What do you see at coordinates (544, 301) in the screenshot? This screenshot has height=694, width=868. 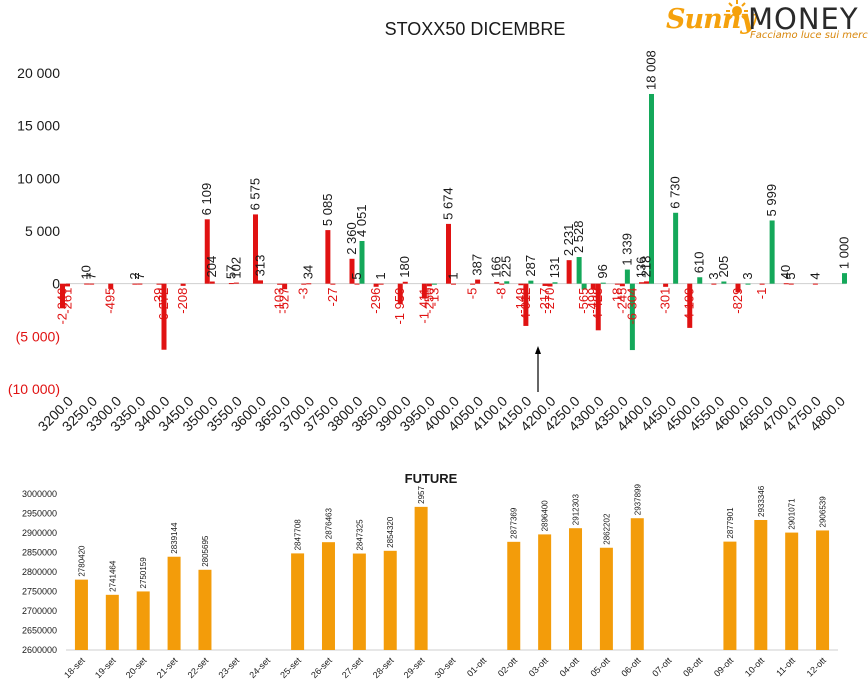 I see `chart1-data-label: -217` at bounding box center [544, 301].